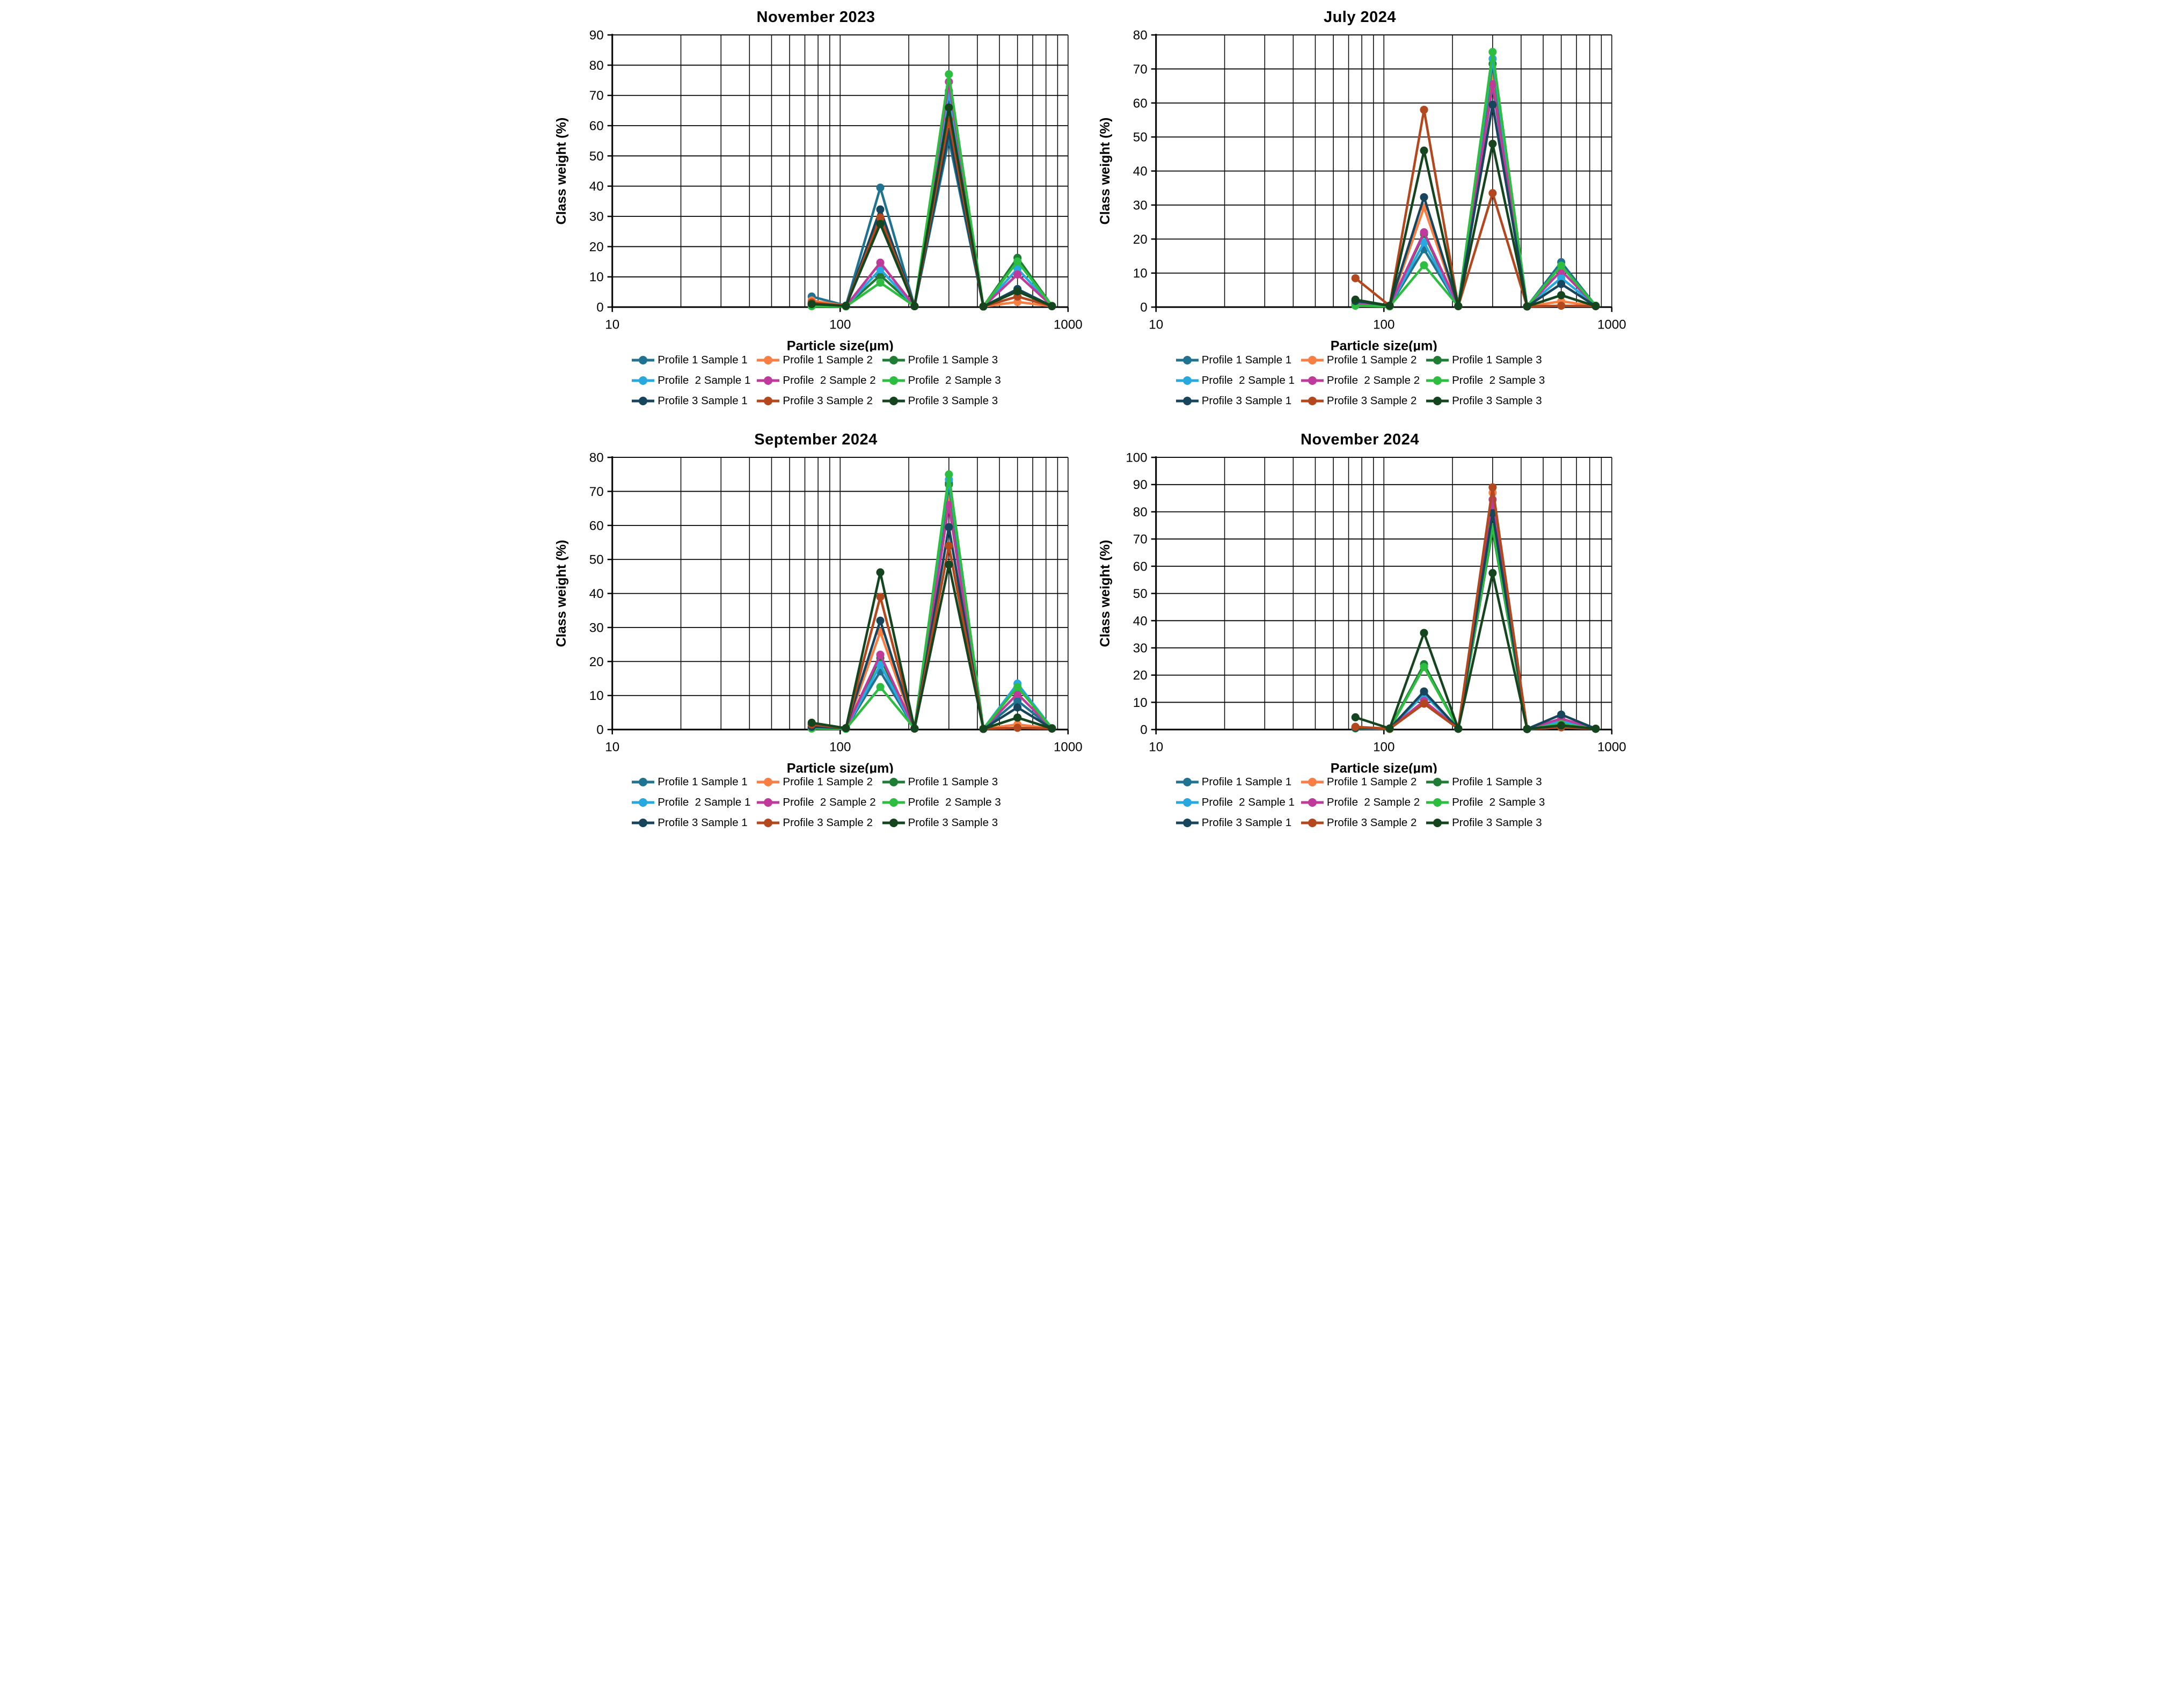 The image size is (2176, 1708). What do you see at coordinates (815, 17) in the screenshot?
I see `chart-title: November 2023` at bounding box center [815, 17].